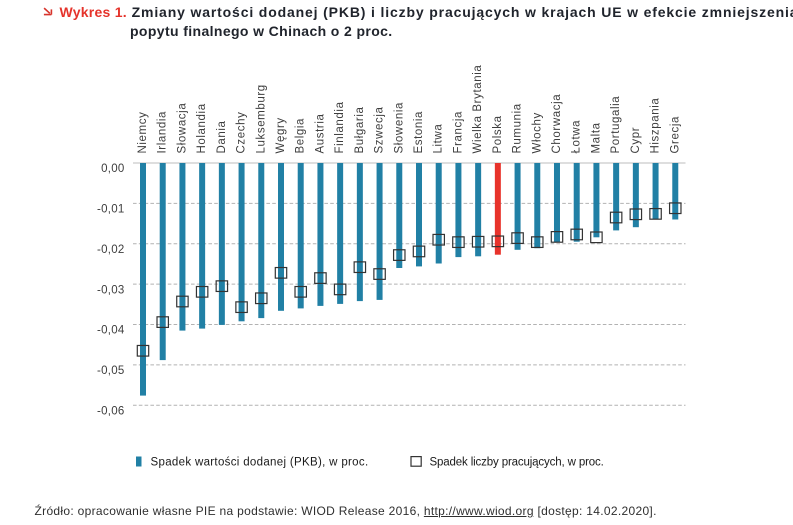  What do you see at coordinates (281, 135) in the screenshot?
I see `svg-text: Węgry` at bounding box center [281, 135].